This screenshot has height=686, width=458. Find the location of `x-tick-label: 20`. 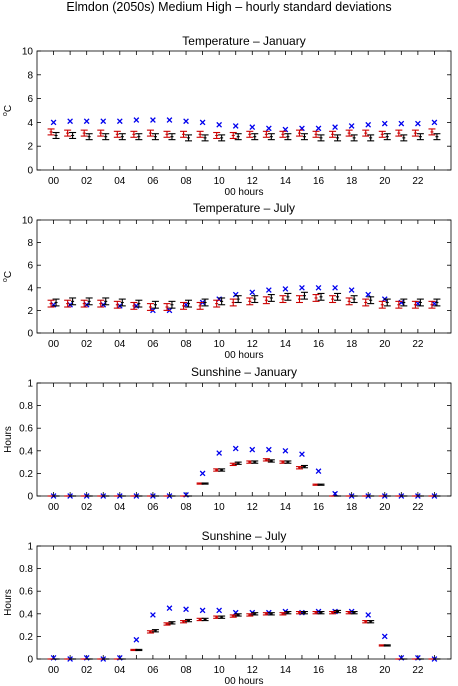

x-tick-label: 20 is located at coordinates (385, 181).